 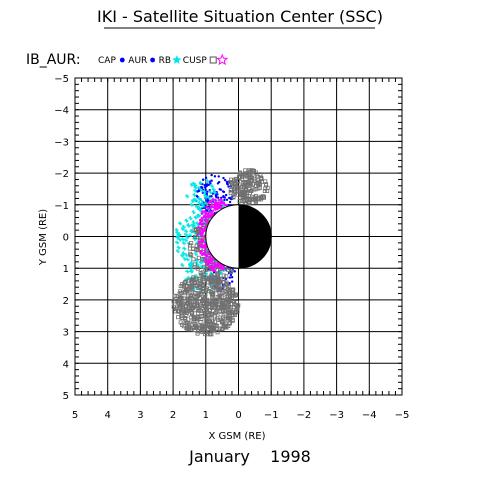 I want to click on date-footer: January 1998, so click(x=249, y=456).